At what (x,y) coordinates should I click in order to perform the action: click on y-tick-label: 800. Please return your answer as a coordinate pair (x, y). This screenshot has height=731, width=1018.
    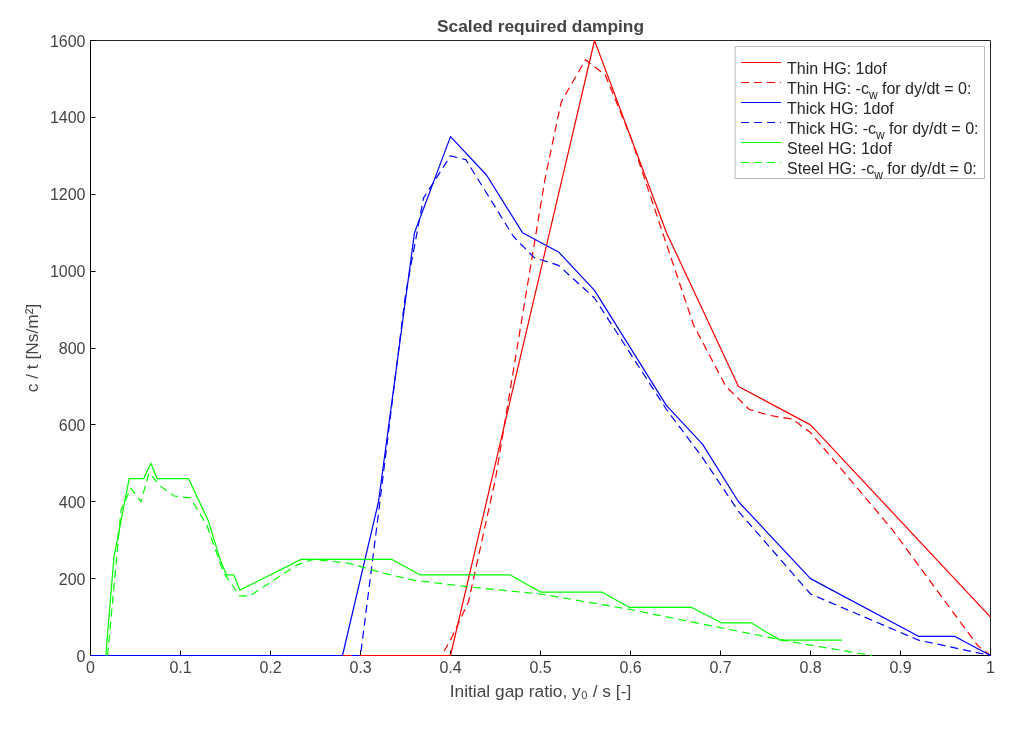
    Looking at the image, I should click on (72, 348).